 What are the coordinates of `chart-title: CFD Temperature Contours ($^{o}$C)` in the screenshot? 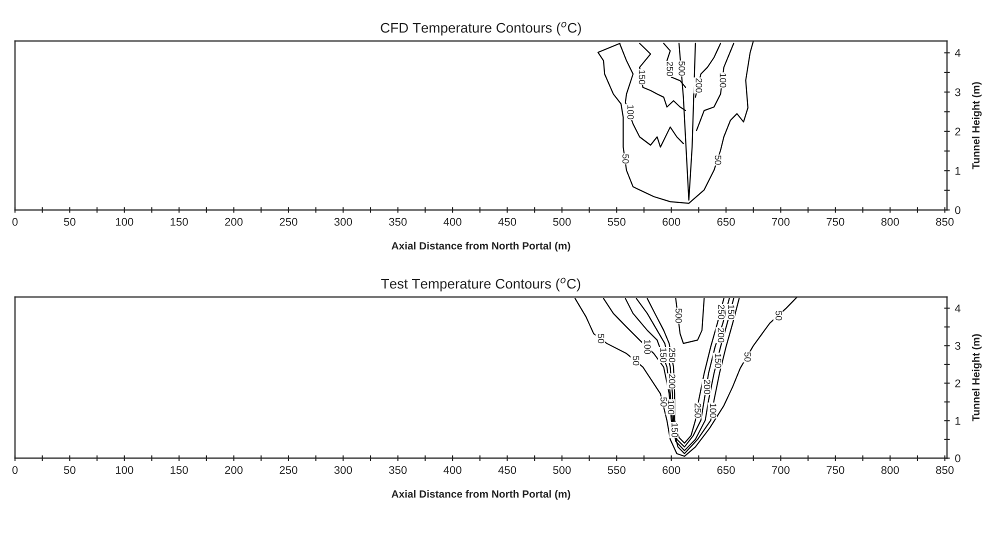 It's located at (480, 29).